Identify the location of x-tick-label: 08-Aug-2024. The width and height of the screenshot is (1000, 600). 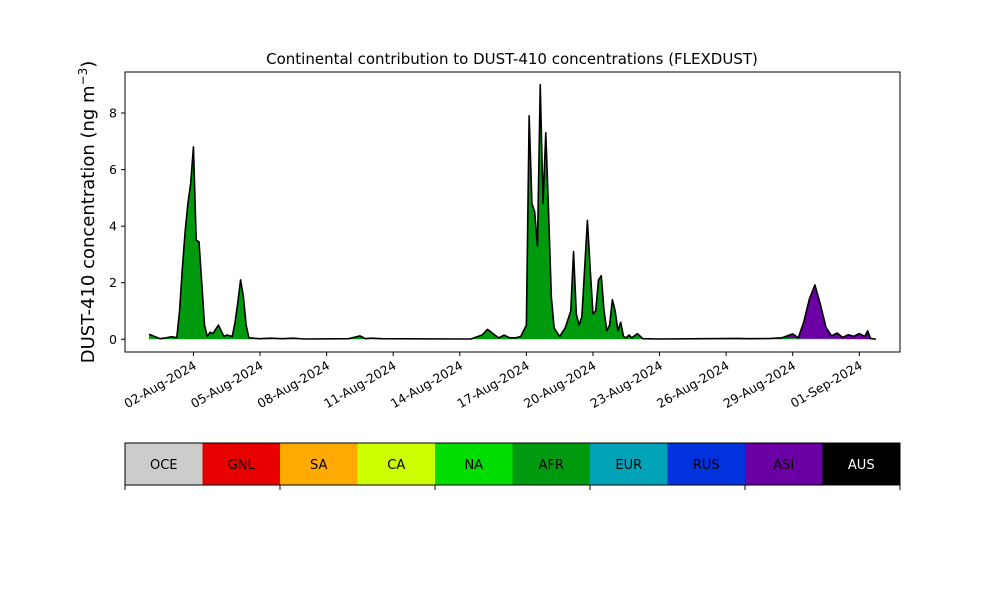
(294, 384).